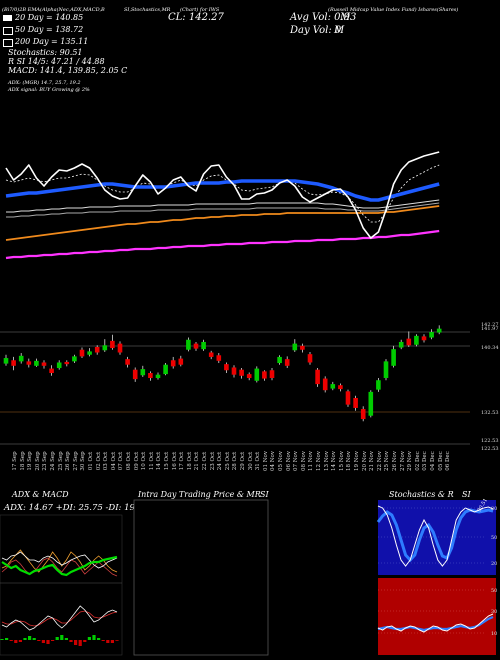 The width and height of the screenshot is (500, 660). I want to click on date-label: 29 Nov, so click(410, 461).